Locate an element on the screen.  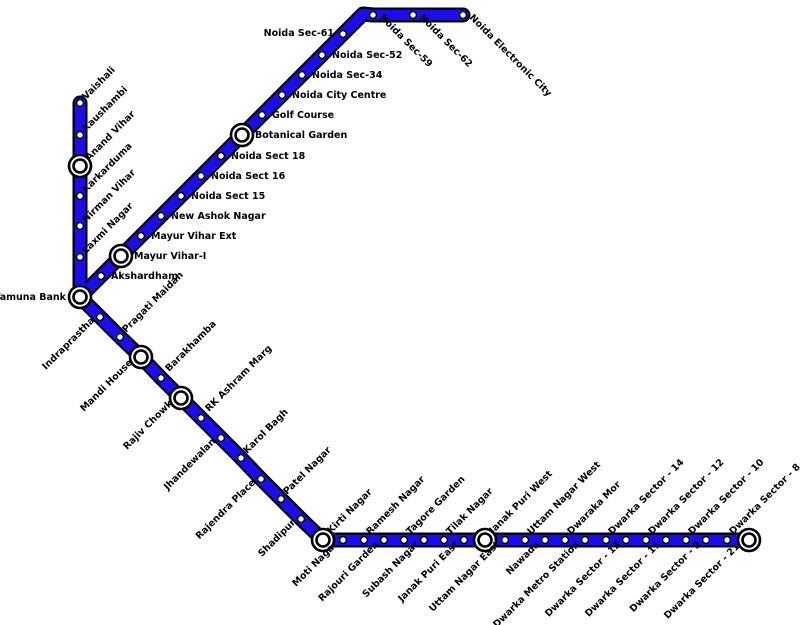
station-janak-puri-east is located at coordinates (464, 540).